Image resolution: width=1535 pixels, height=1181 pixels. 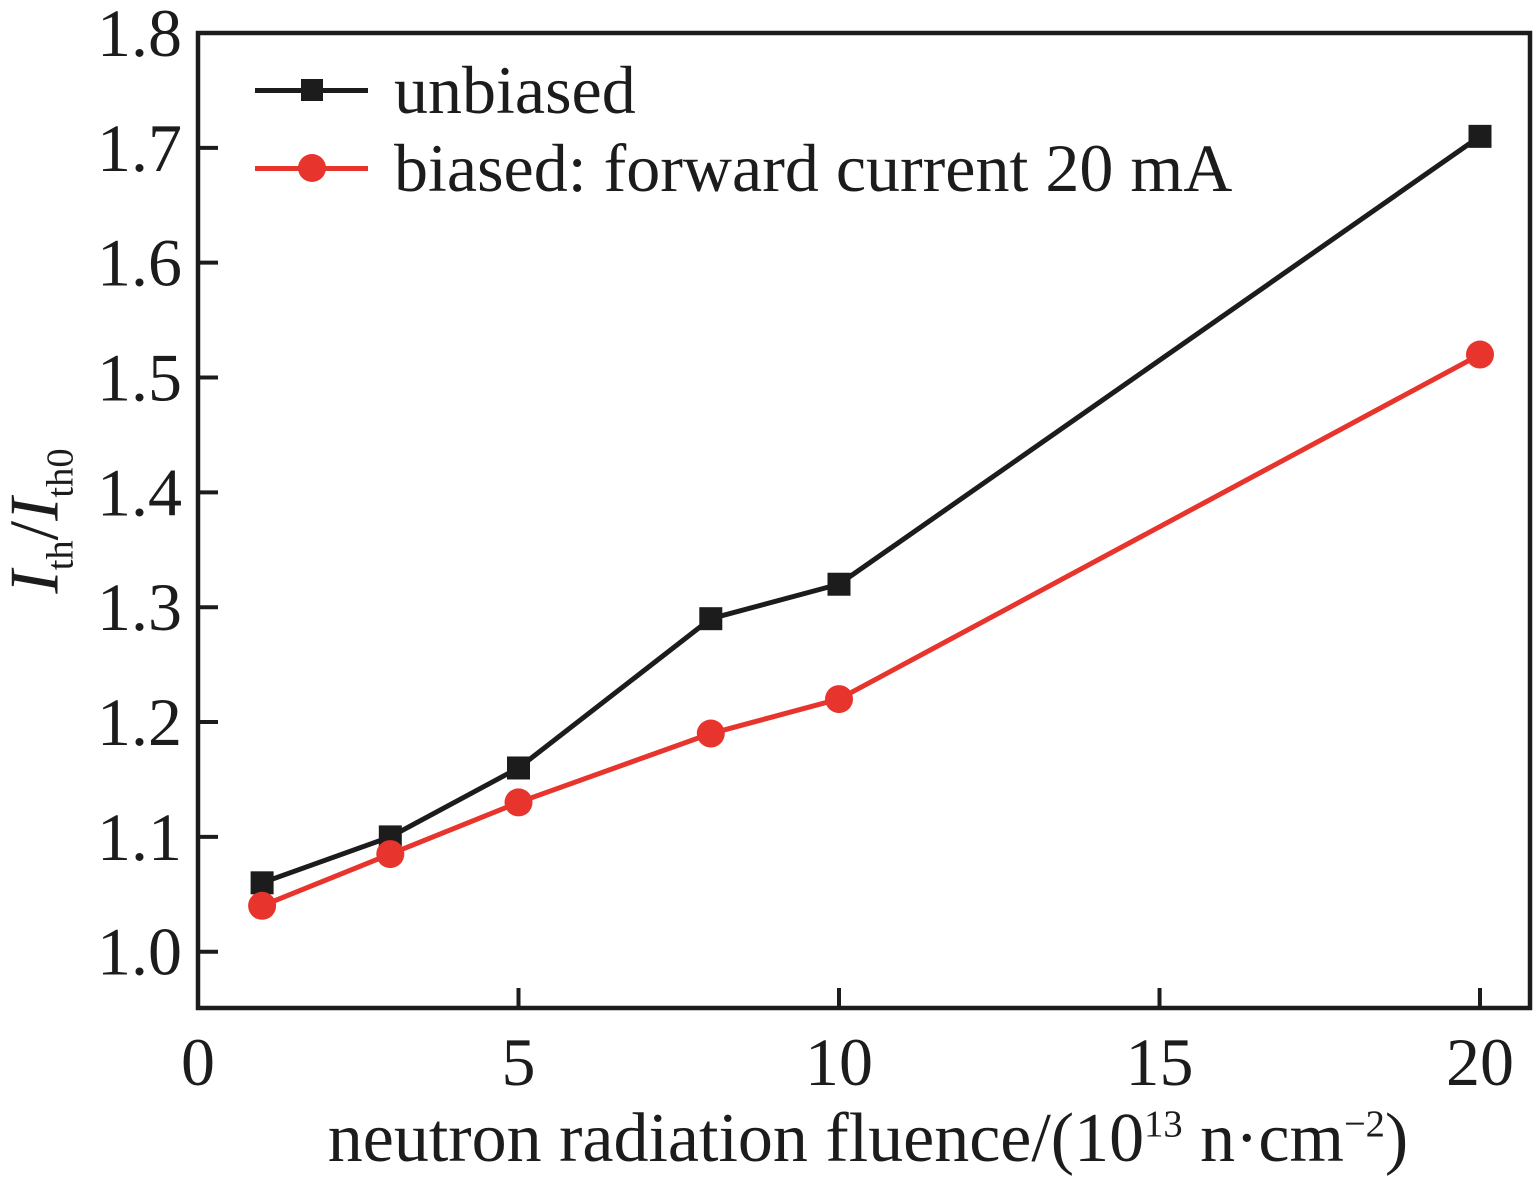 I want to click on circle-marker-icon, so click(x=311, y=168).